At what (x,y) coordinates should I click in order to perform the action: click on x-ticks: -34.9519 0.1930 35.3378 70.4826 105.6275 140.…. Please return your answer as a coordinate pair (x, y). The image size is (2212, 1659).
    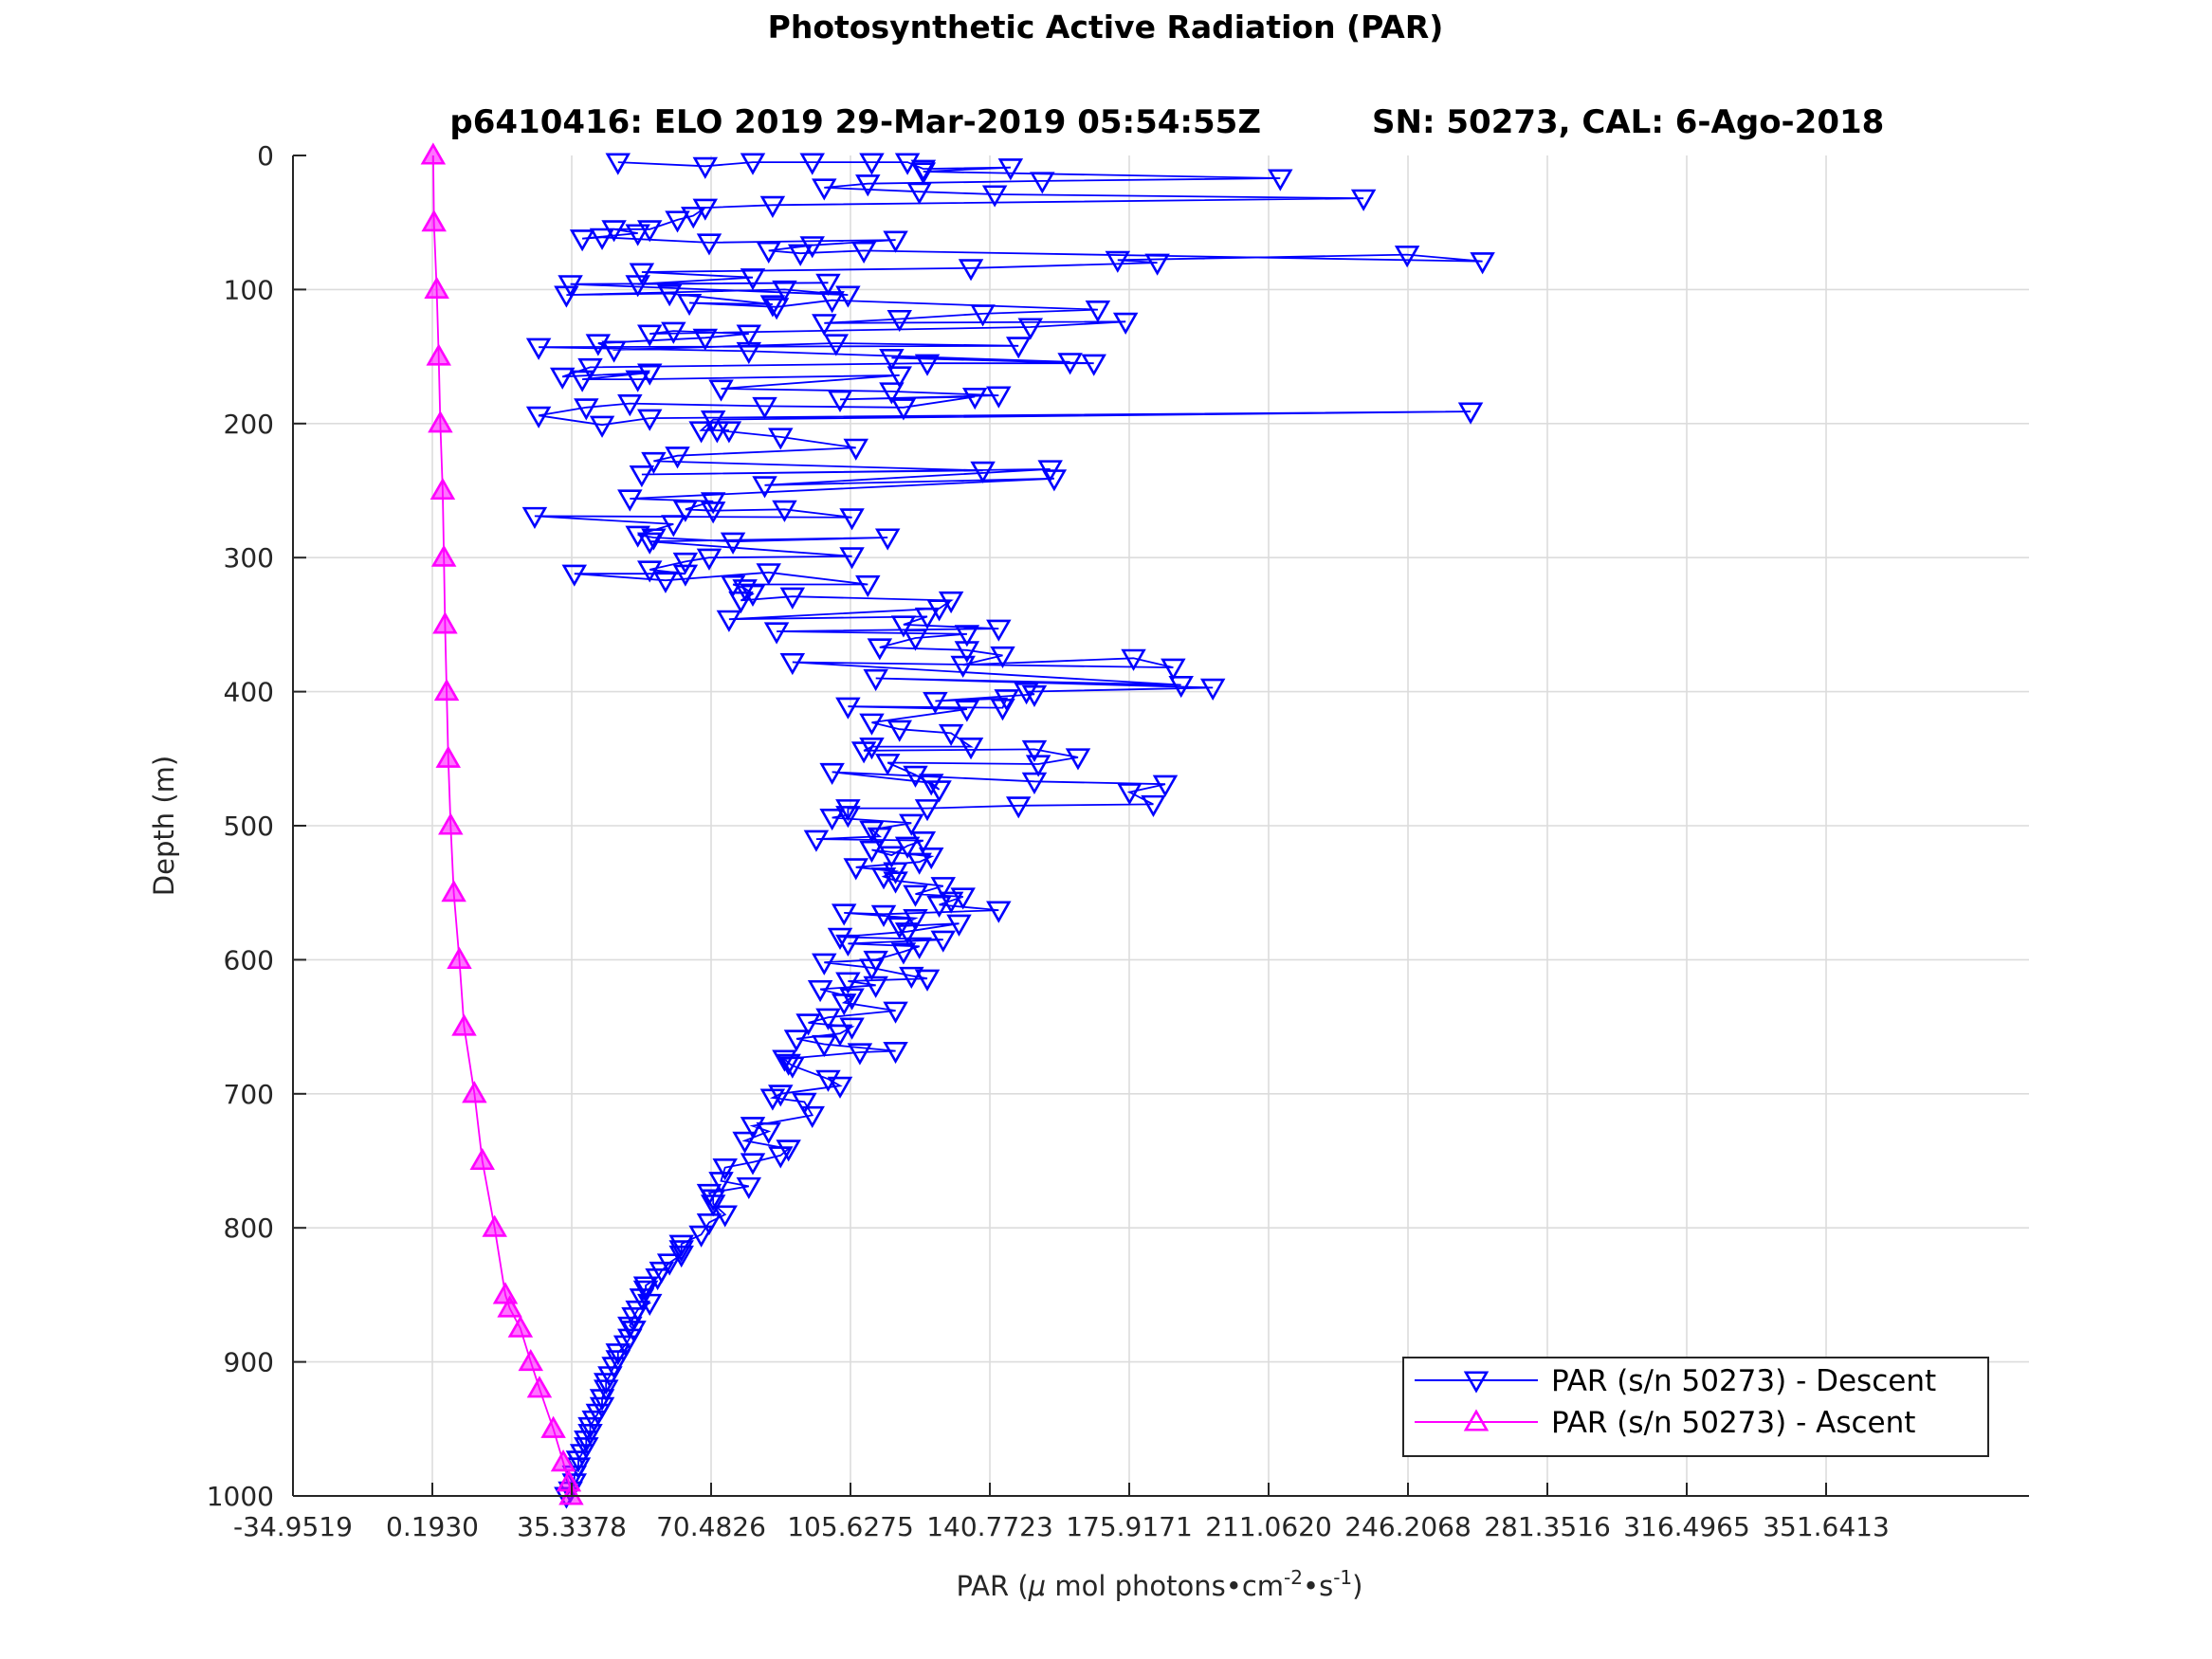
    Looking at the image, I should click on (1061, 1512).